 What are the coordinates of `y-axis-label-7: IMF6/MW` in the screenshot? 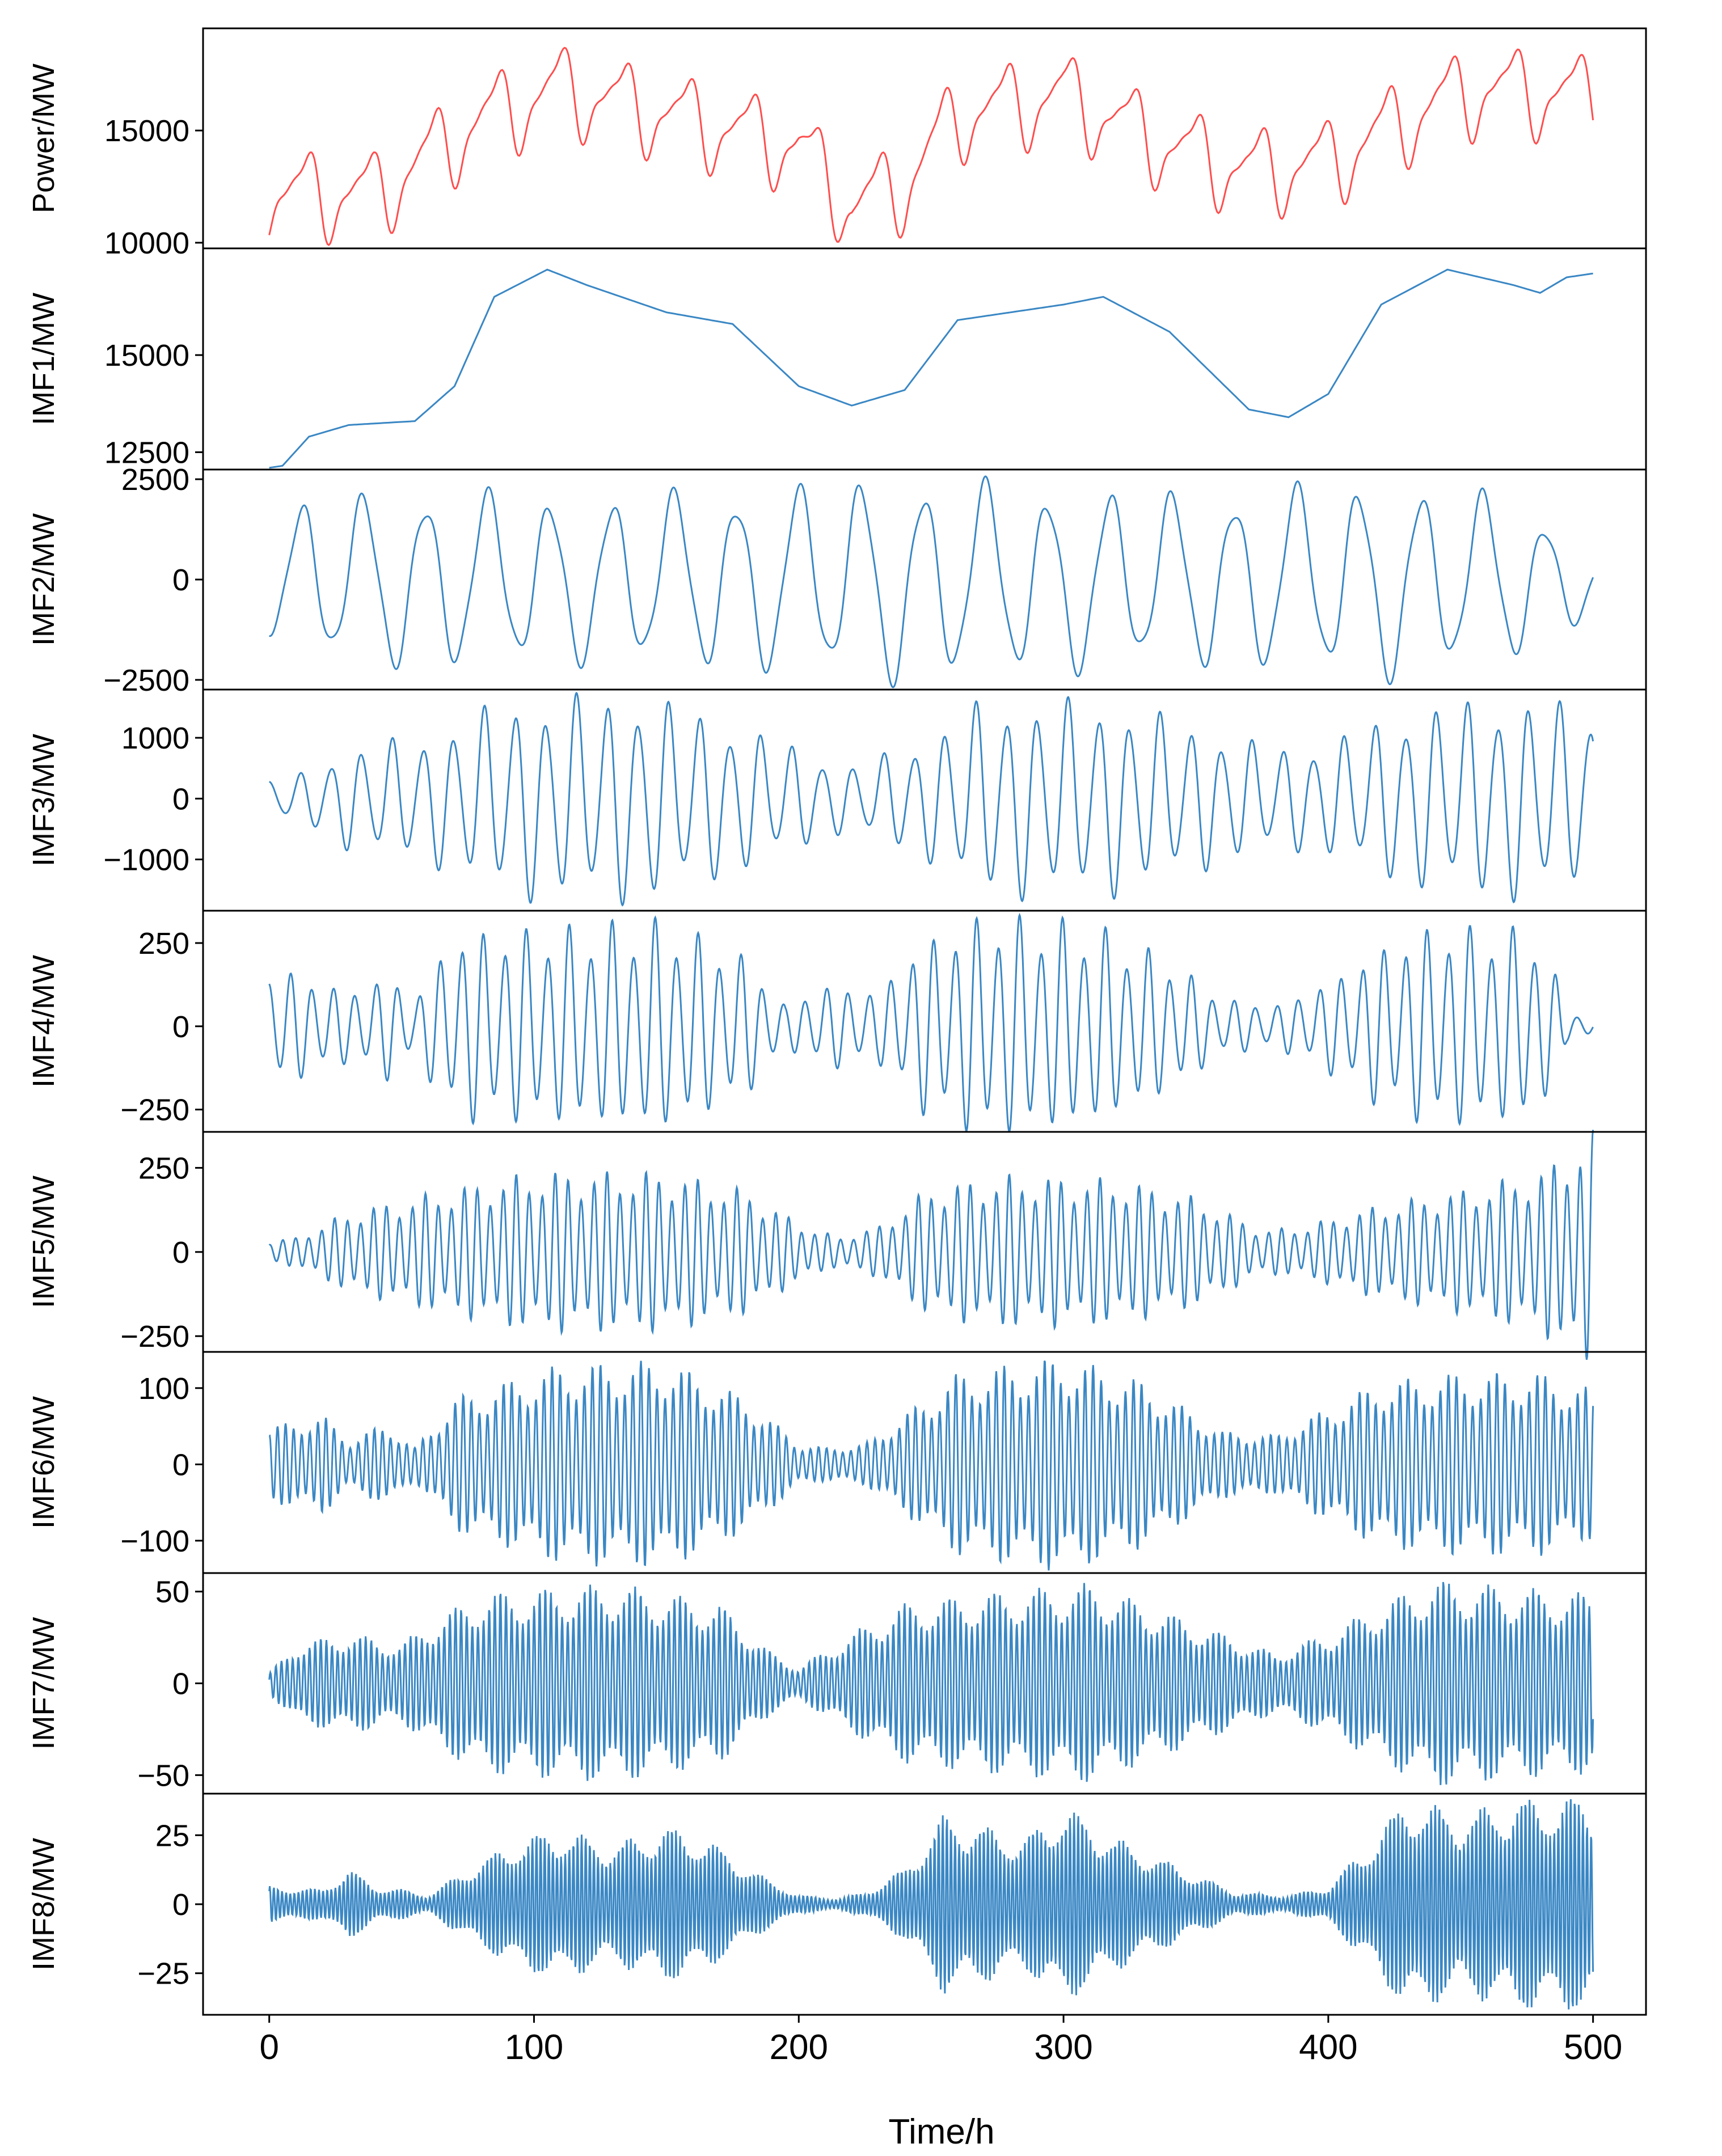 It's located at (44, 1462).